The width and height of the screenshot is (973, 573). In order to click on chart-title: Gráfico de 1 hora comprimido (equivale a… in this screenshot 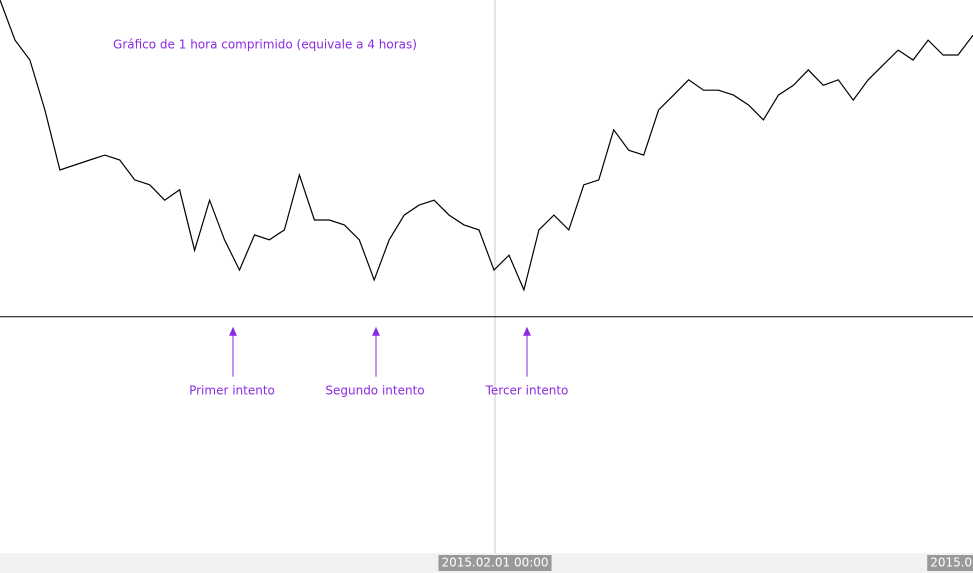, I will do `click(265, 45)`.